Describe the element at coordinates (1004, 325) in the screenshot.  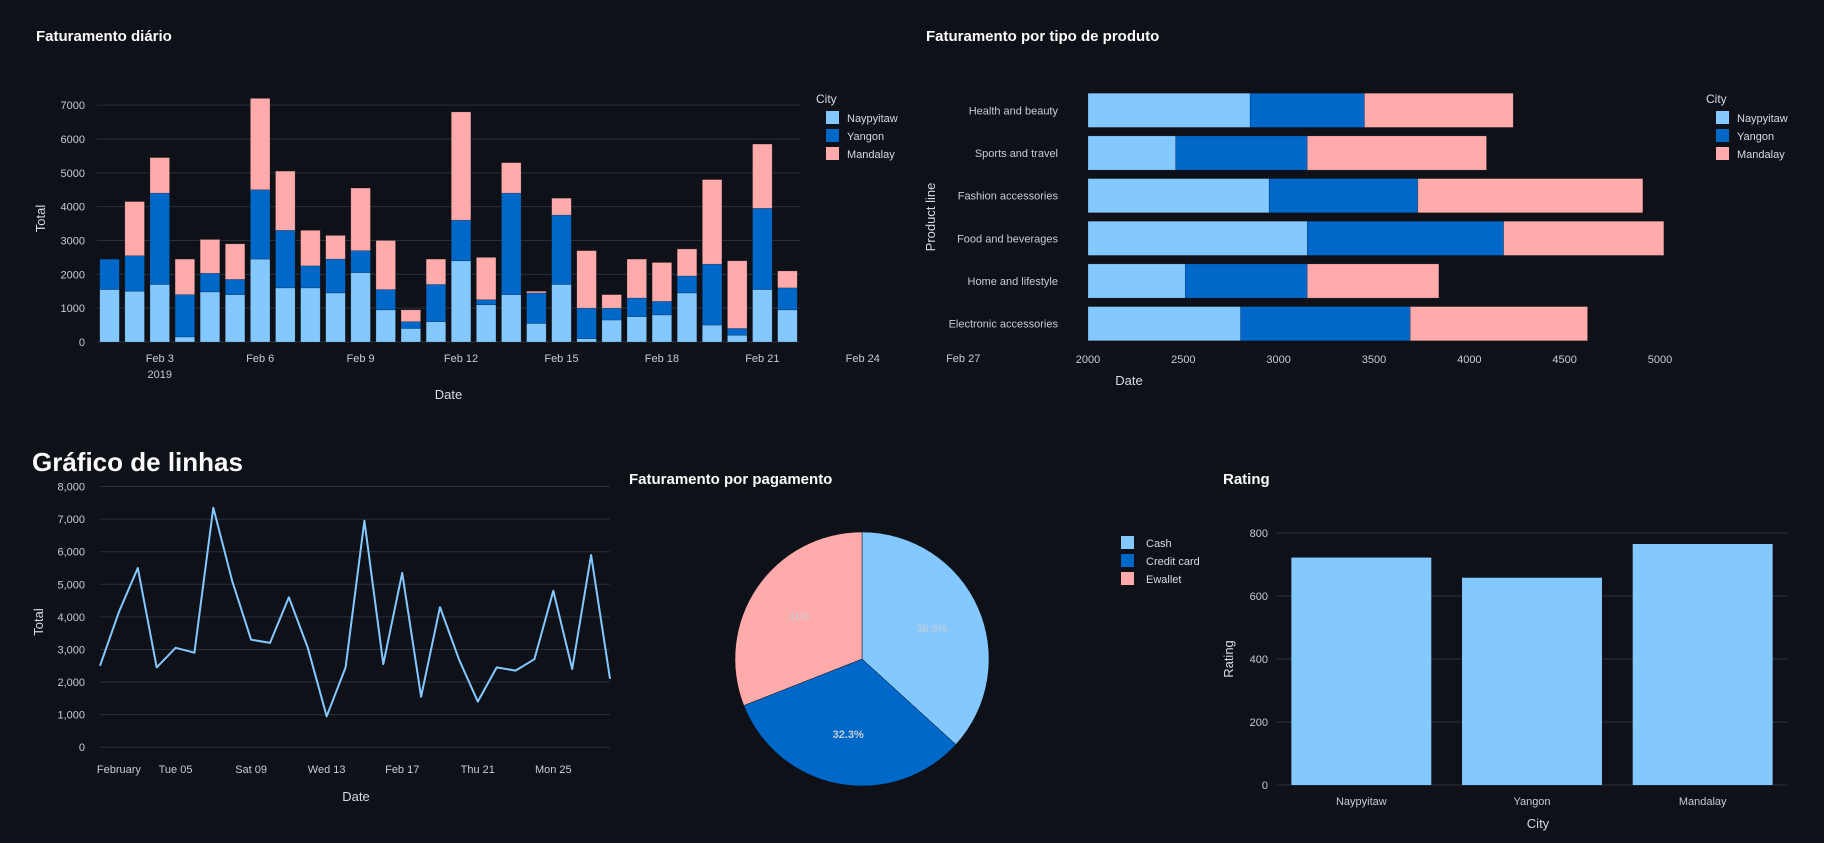
I see `product-category-label: Electronic accessories` at that location.